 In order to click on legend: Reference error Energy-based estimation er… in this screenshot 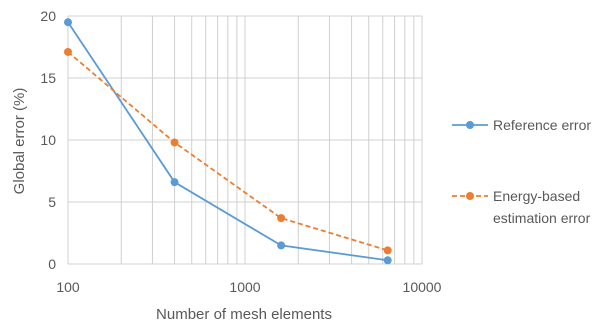, I will do `click(521, 171)`.